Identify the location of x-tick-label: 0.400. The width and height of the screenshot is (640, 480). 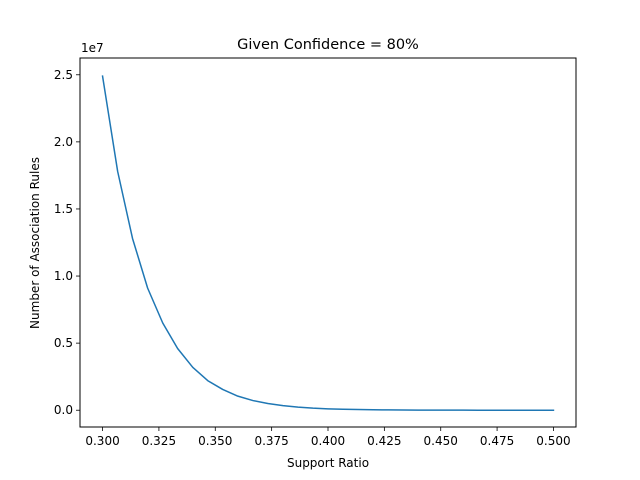
(328, 441).